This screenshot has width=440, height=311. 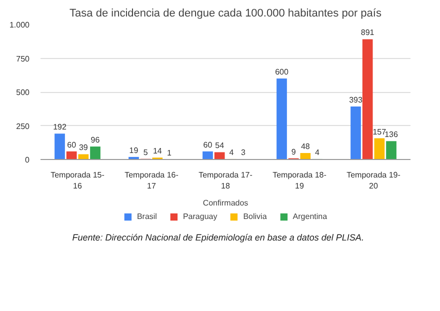 I want to click on y-tick-label: 1.000, so click(x=19, y=25).